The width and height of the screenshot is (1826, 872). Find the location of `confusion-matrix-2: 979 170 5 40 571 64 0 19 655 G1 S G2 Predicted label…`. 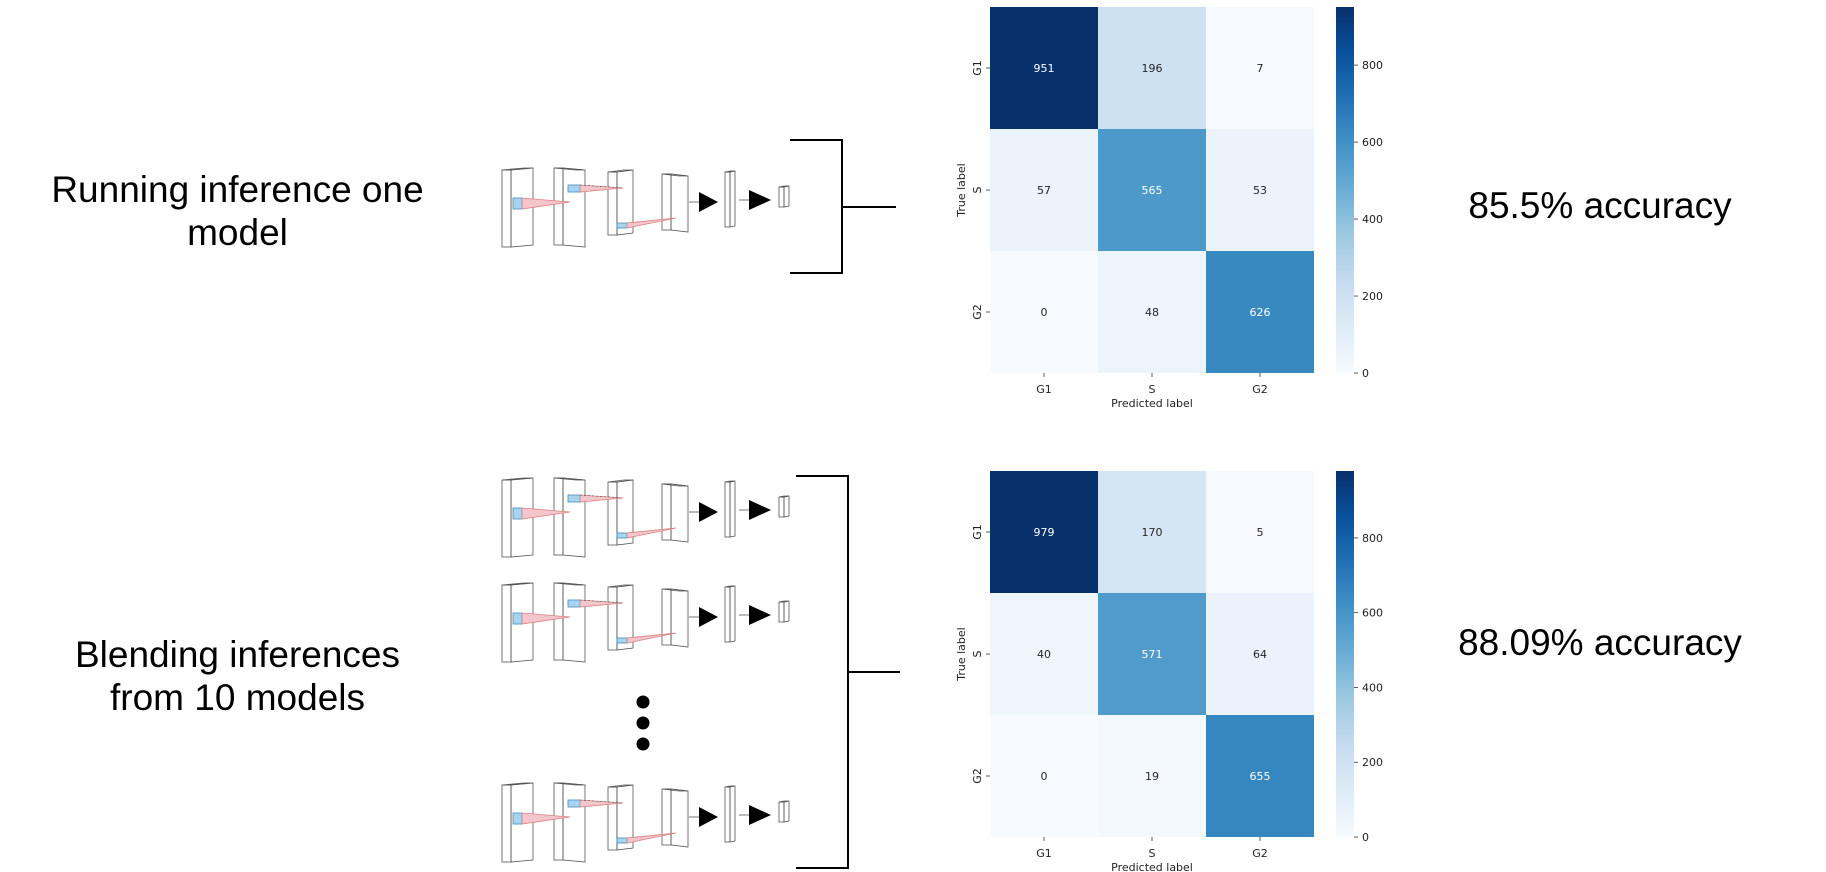

confusion-matrix-2: 979 170 5 40 571 64 0 19 655 G1 S G2 Predicted label… is located at coordinates (1169, 671).